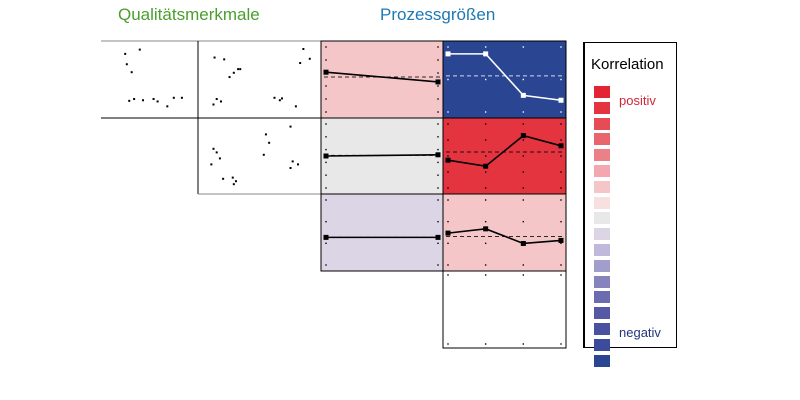 The width and height of the screenshot is (800, 400). Describe the element at coordinates (153, 78) in the screenshot. I see `scatter-cell-r1c1` at that location.